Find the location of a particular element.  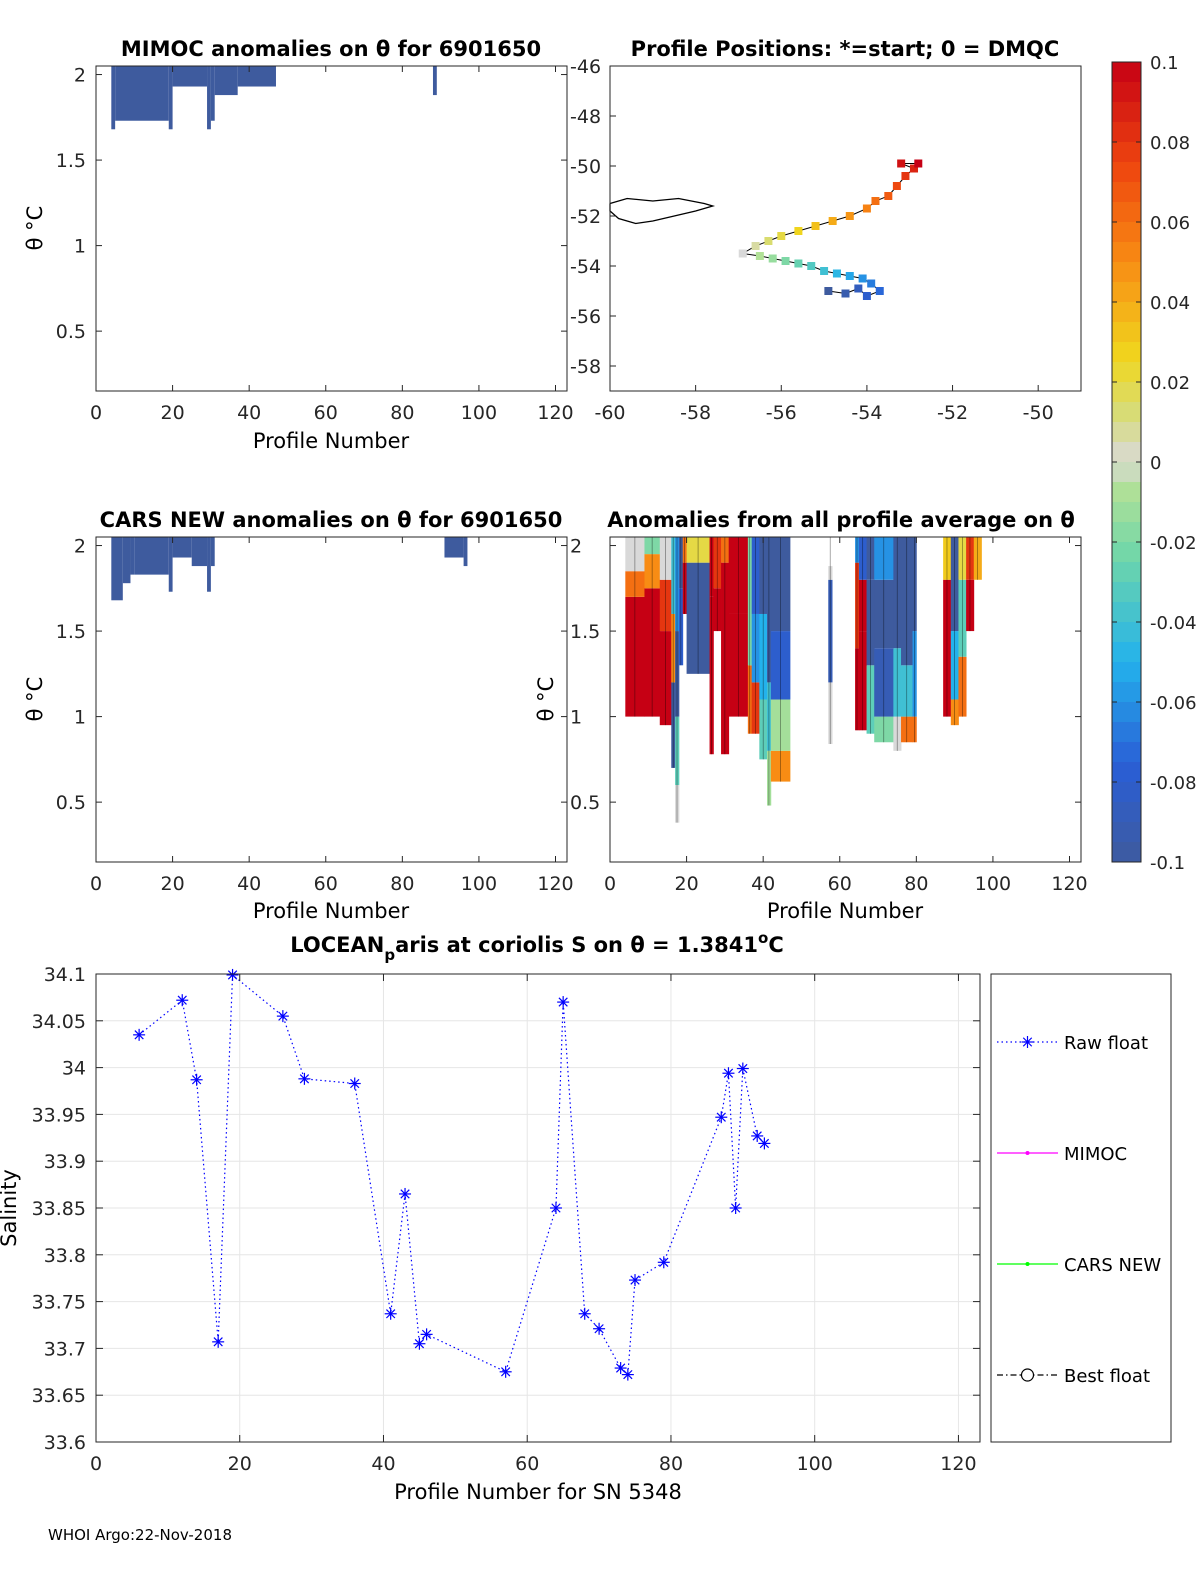

y-tick-label: 33.9 is located at coordinates (65, 1162).